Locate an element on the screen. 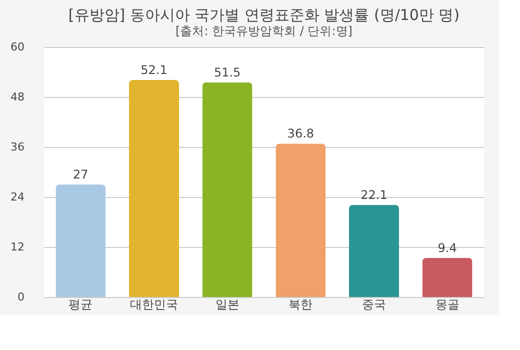  x-tick-label: 대한민국 is located at coordinates (154, 305).